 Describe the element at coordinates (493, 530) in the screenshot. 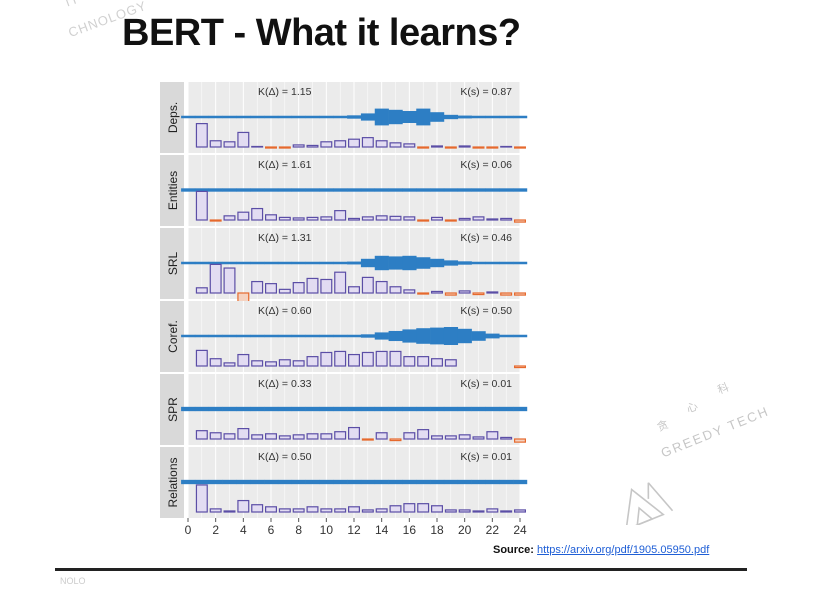

I see `x-tick-label: 22` at that location.